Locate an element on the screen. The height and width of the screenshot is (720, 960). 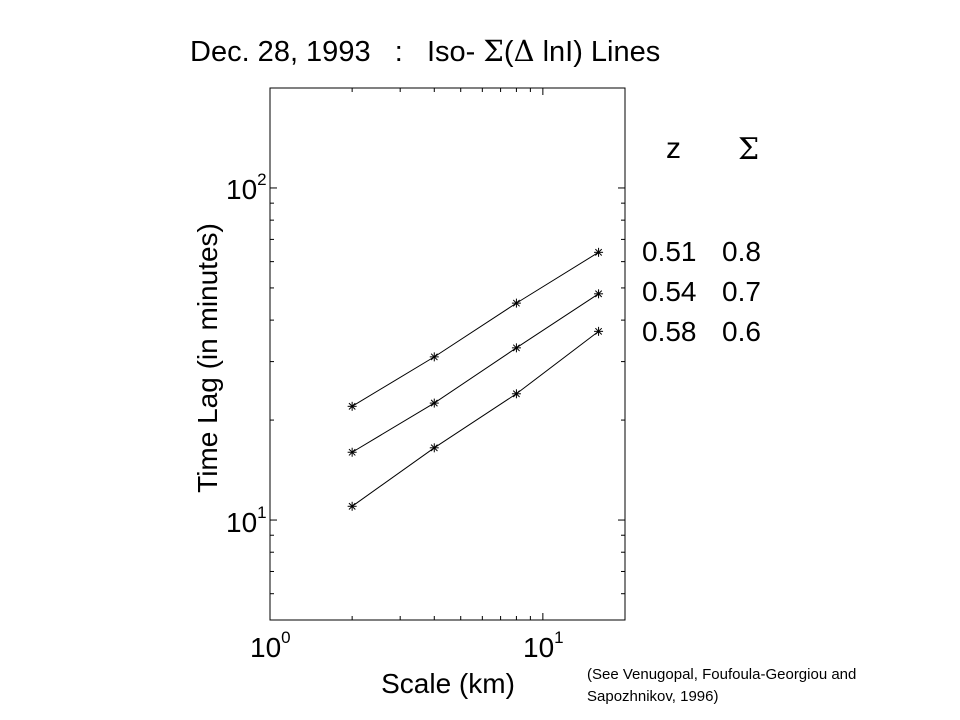
title-sigma: Σ is located at coordinates (493, 51).